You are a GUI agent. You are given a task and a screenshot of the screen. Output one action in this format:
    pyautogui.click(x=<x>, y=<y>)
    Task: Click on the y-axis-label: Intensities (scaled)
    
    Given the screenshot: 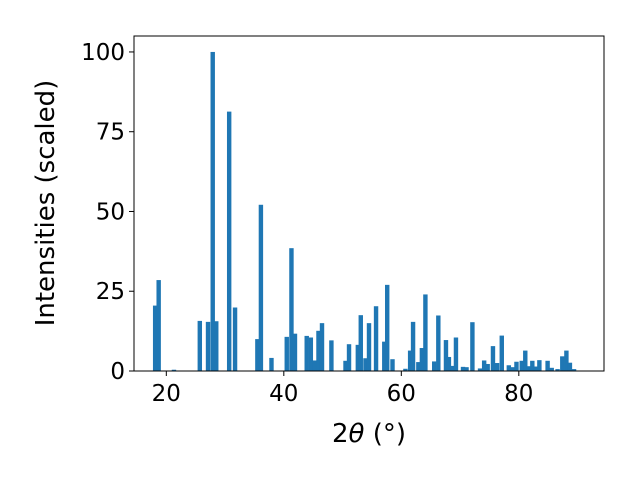 What is the action you would take?
    pyautogui.click(x=46, y=203)
    